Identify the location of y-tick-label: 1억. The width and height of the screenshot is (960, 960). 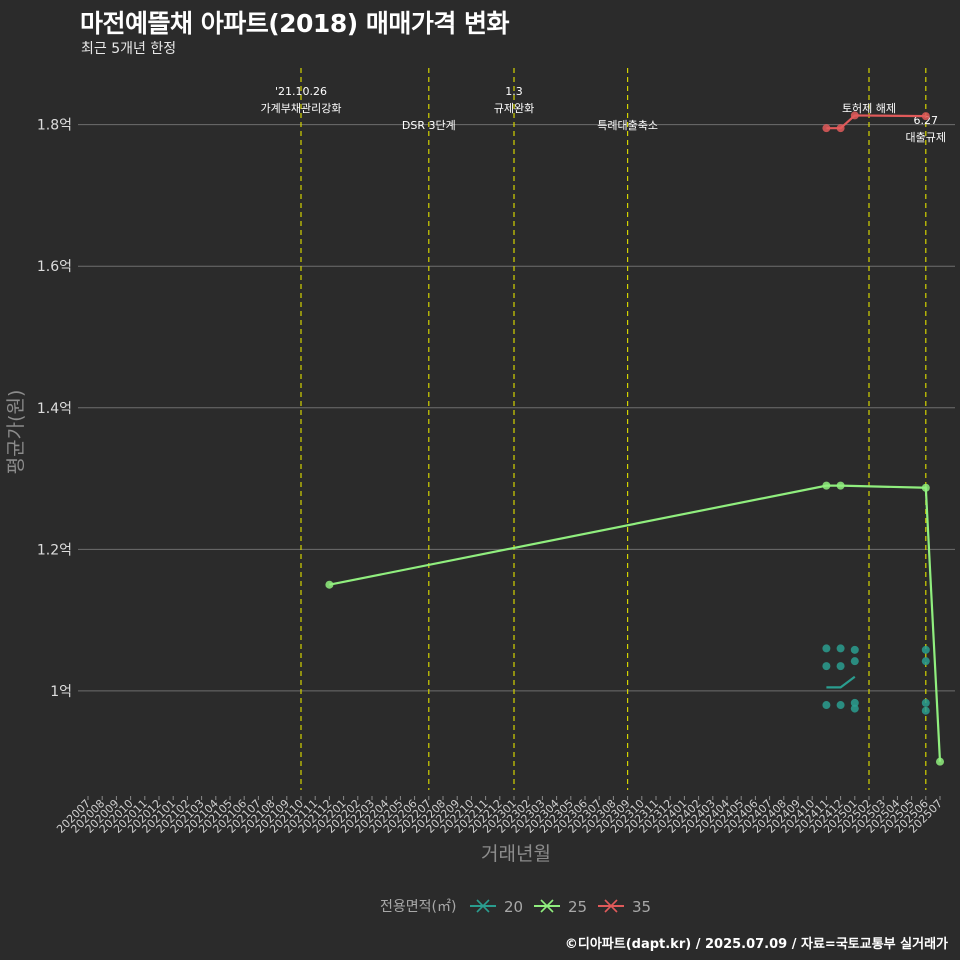
(61, 692).